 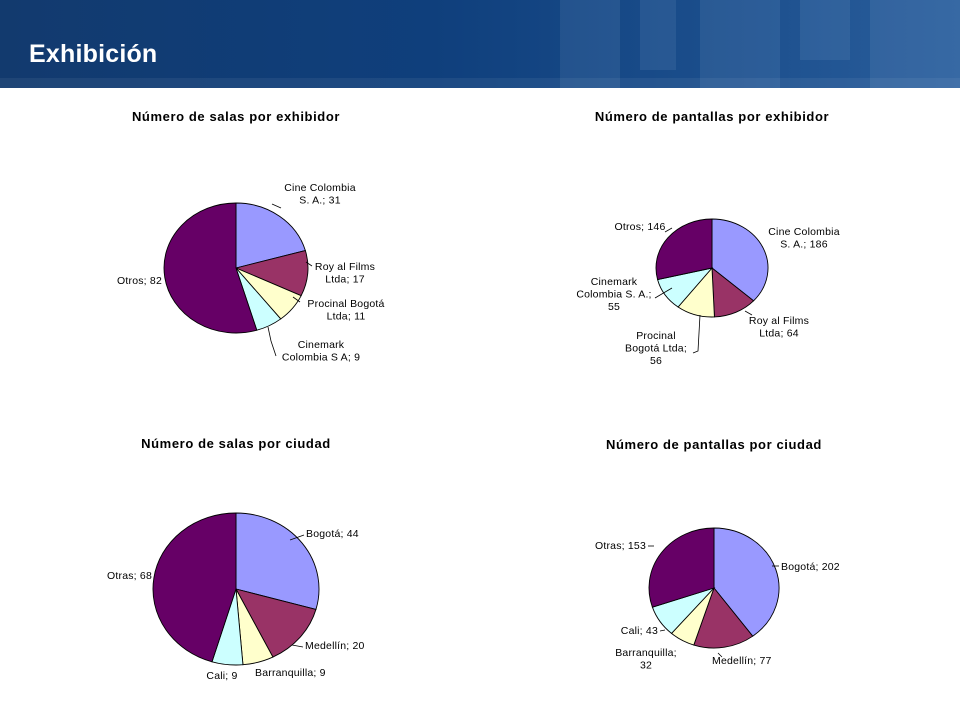 What do you see at coordinates (129, 576) in the screenshot?
I see `data-label: Otras; 68` at bounding box center [129, 576].